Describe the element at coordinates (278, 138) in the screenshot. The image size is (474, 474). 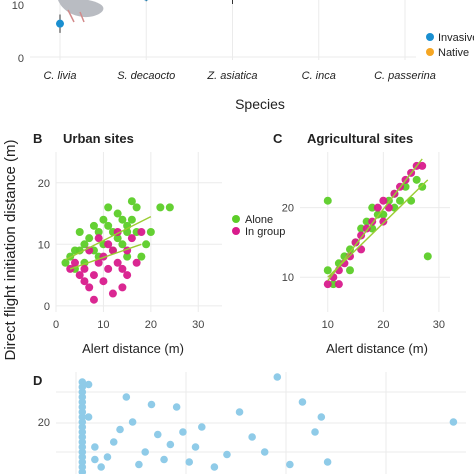
I see `panel-c-letter: C` at that location.